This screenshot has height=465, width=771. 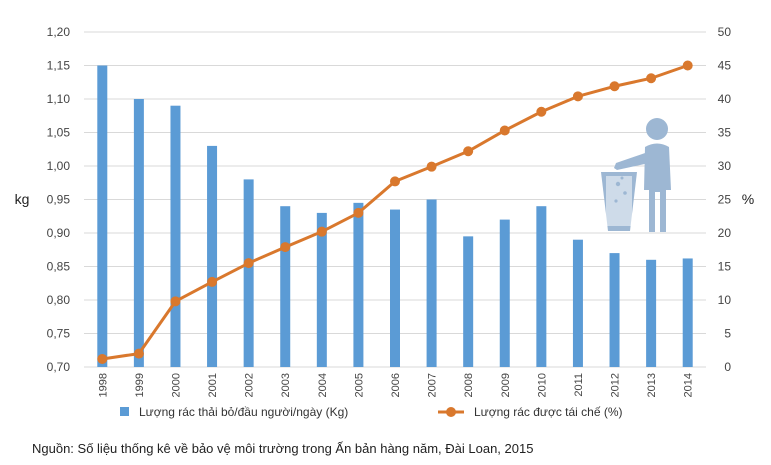 What do you see at coordinates (59, 99) in the screenshot?
I see `left-tick-label: 1,10` at bounding box center [59, 99].